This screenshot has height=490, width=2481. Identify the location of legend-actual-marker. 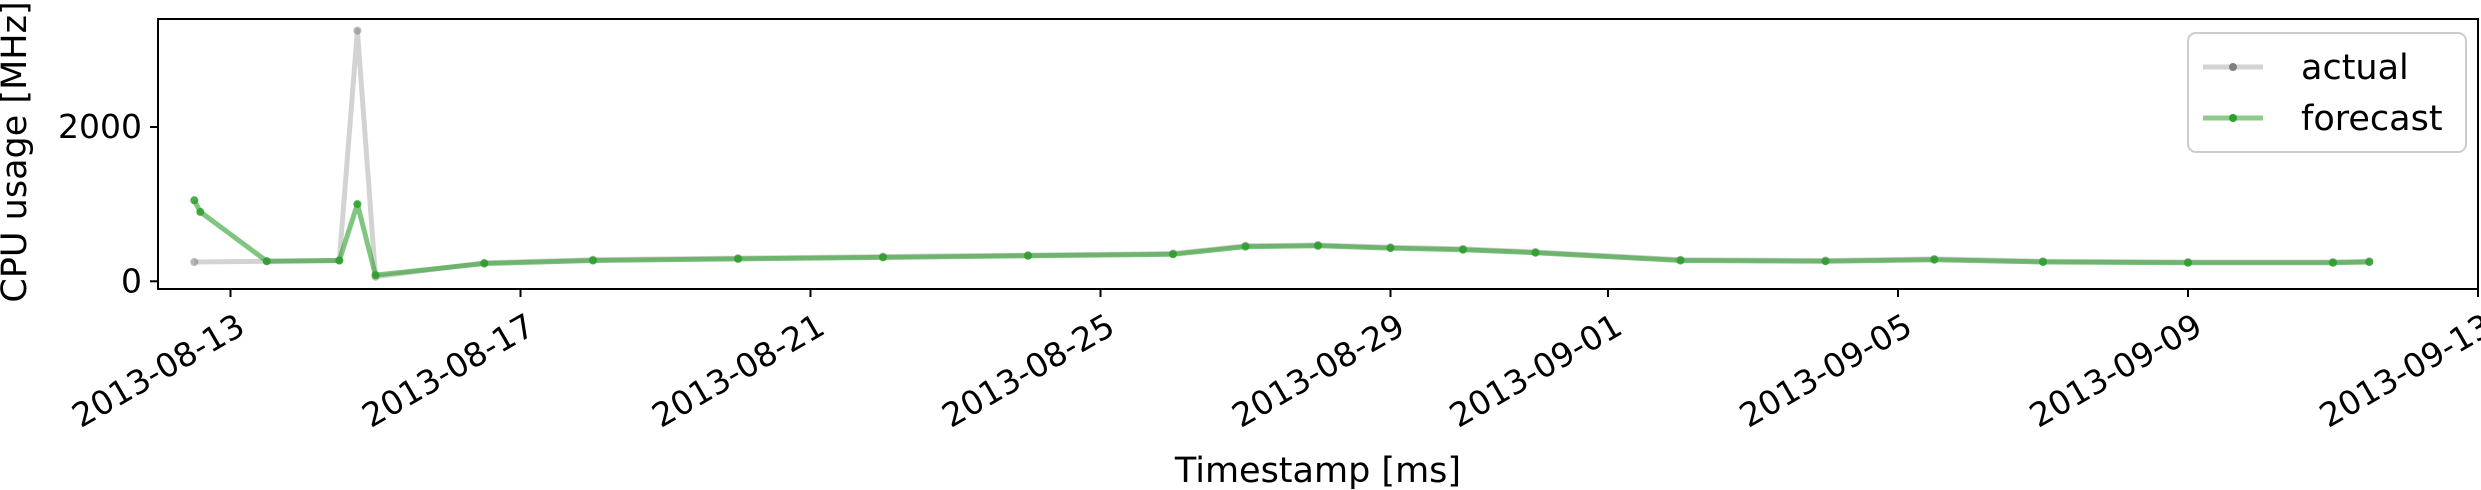
(2233, 67).